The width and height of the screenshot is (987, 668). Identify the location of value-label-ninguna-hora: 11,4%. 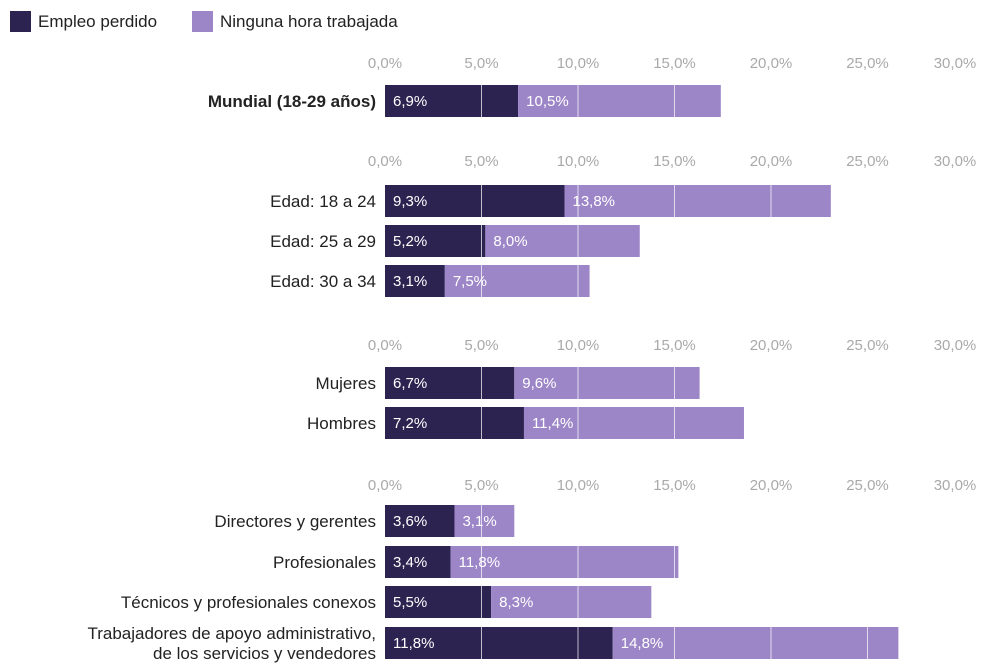
(552, 423).